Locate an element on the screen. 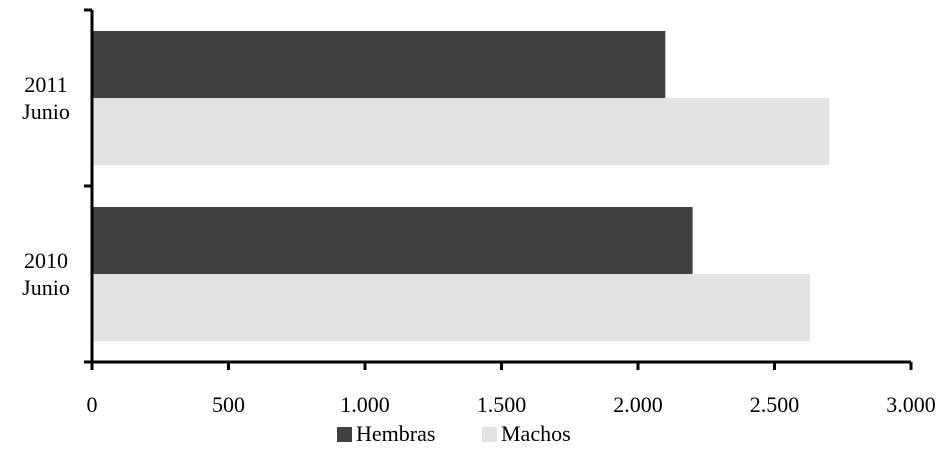  legend-label-hembras: Hembras is located at coordinates (395, 433).